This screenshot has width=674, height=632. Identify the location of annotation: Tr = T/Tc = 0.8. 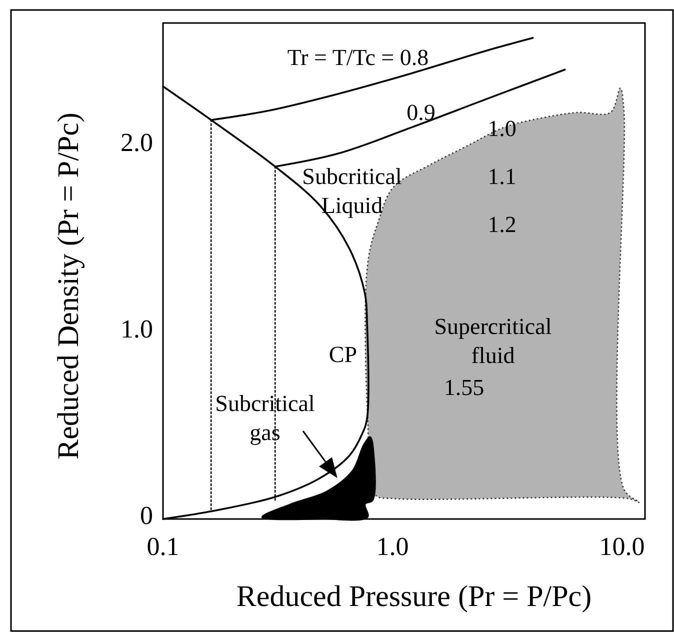
(358, 57).